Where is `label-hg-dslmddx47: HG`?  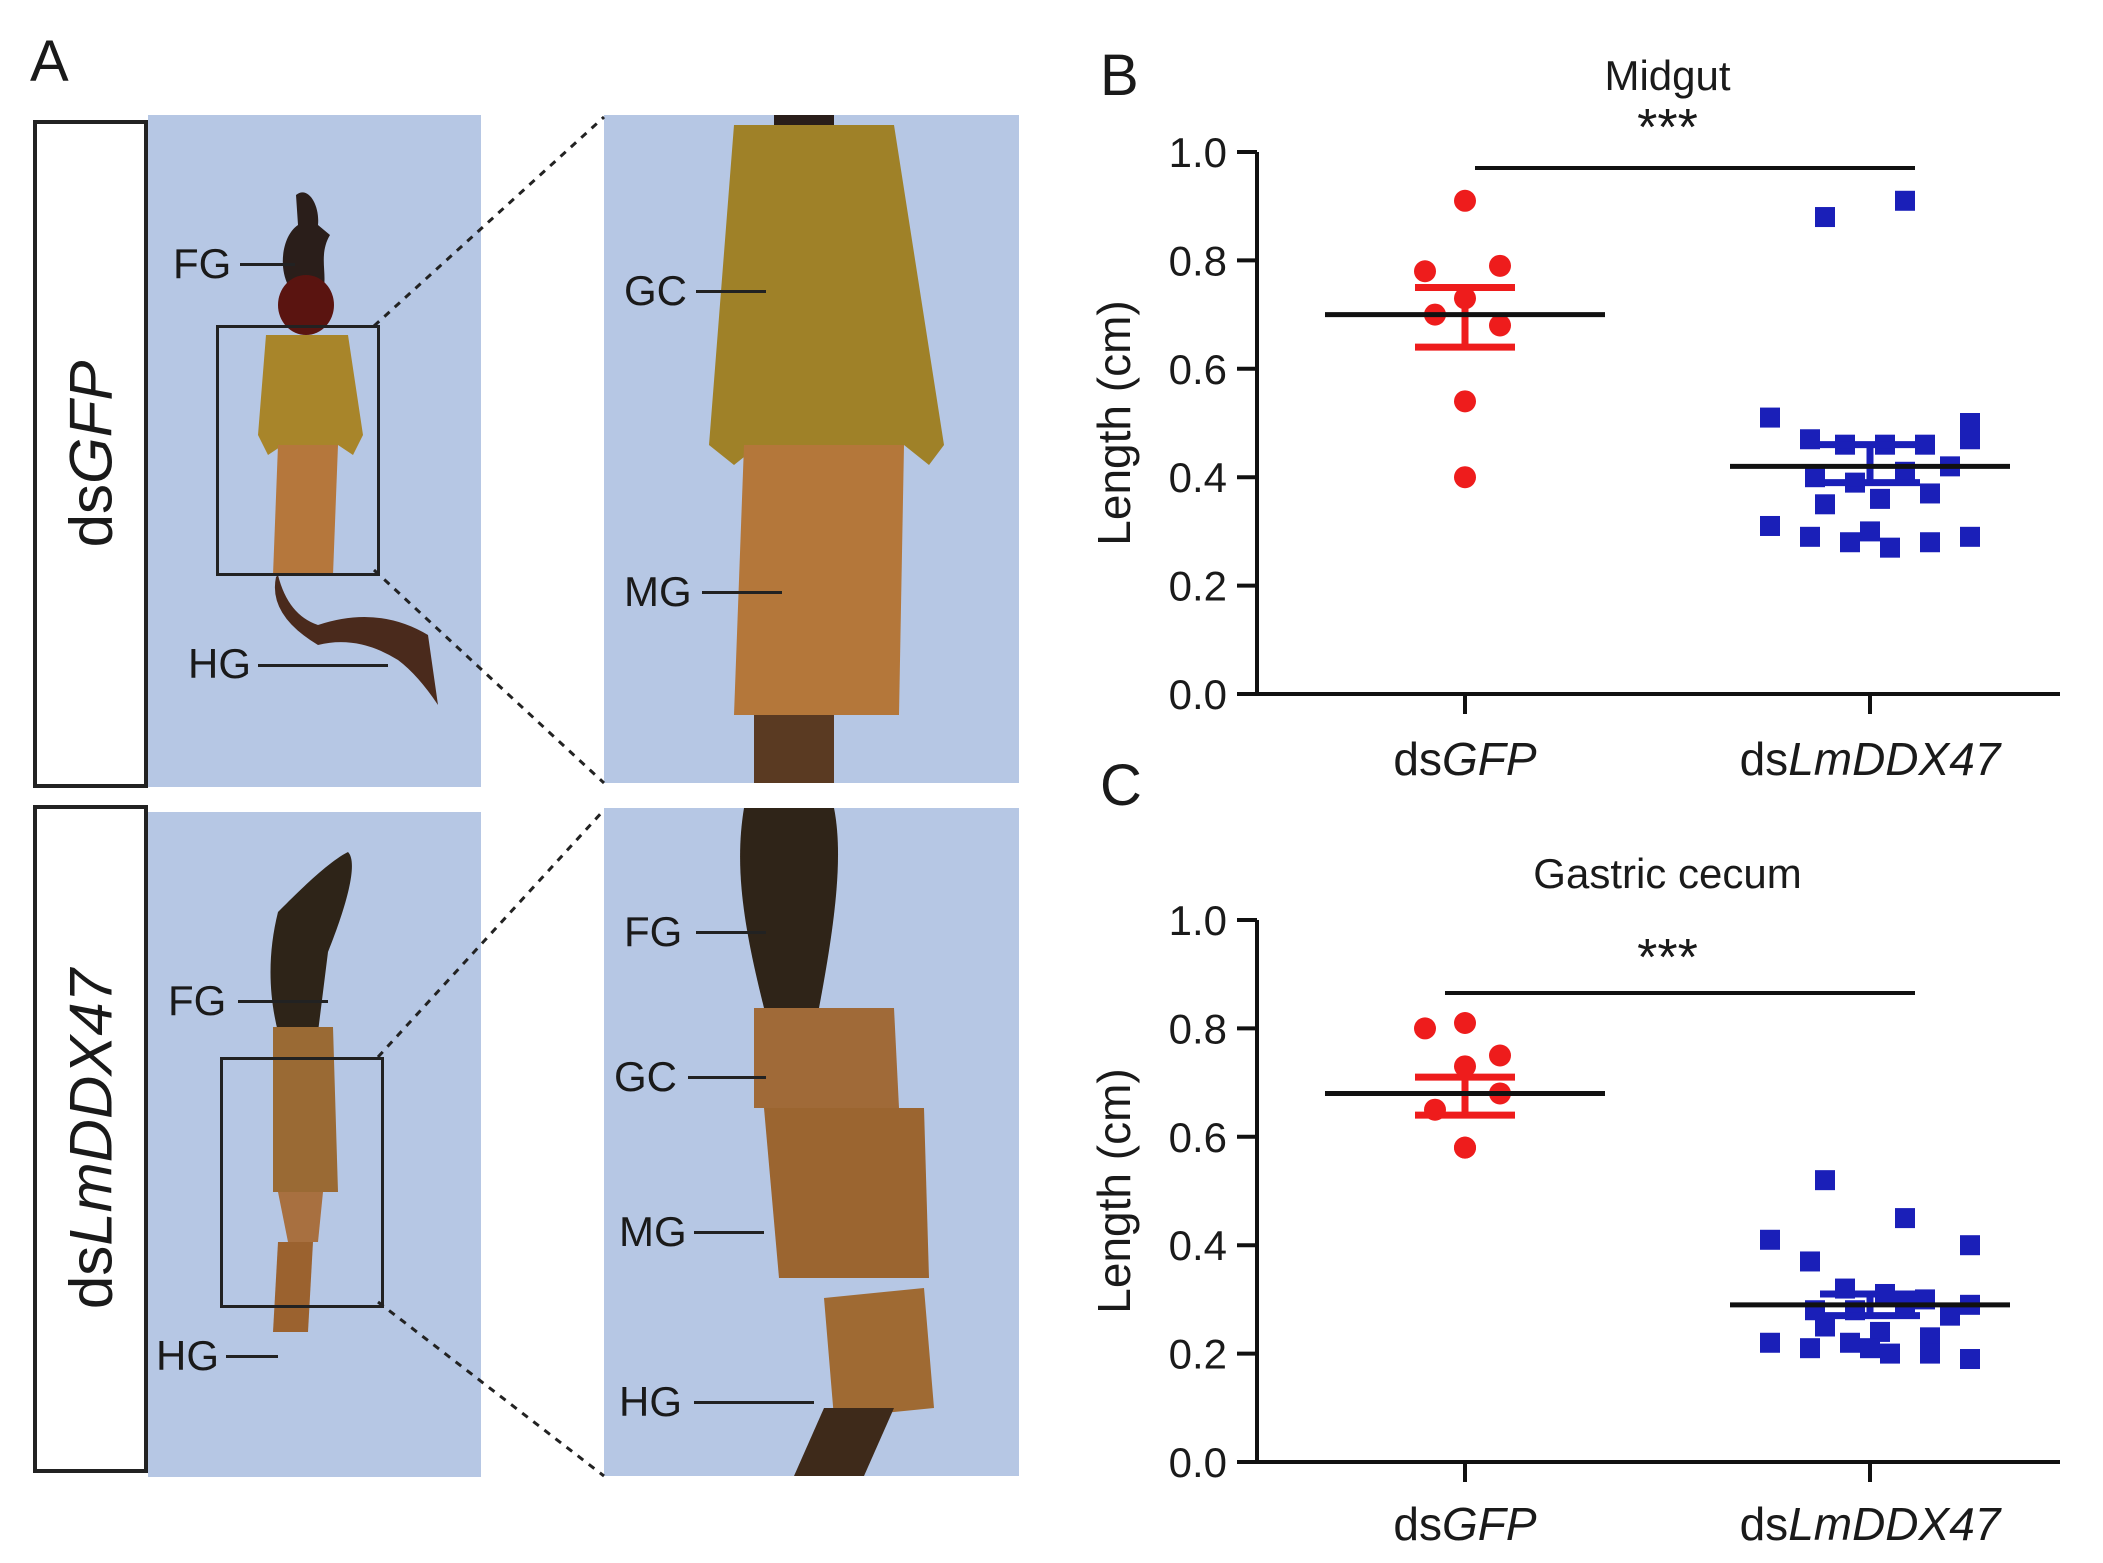 label-hg-dslmddx47: HG is located at coordinates (187, 1355).